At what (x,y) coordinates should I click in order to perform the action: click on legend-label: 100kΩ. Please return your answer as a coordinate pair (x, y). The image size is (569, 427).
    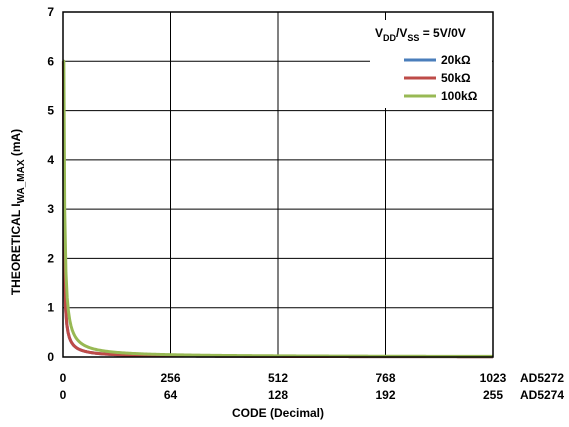
    Looking at the image, I should click on (459, 96).